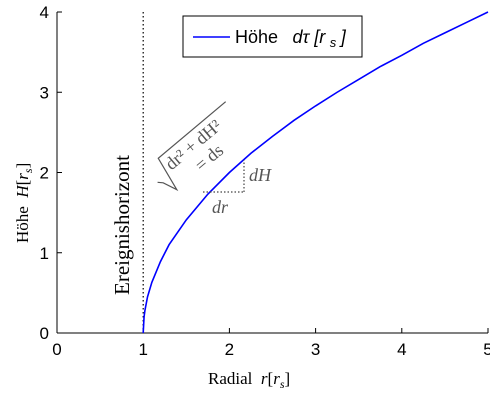  I want to click on y-axis-title-var: H, so click(22, 191).